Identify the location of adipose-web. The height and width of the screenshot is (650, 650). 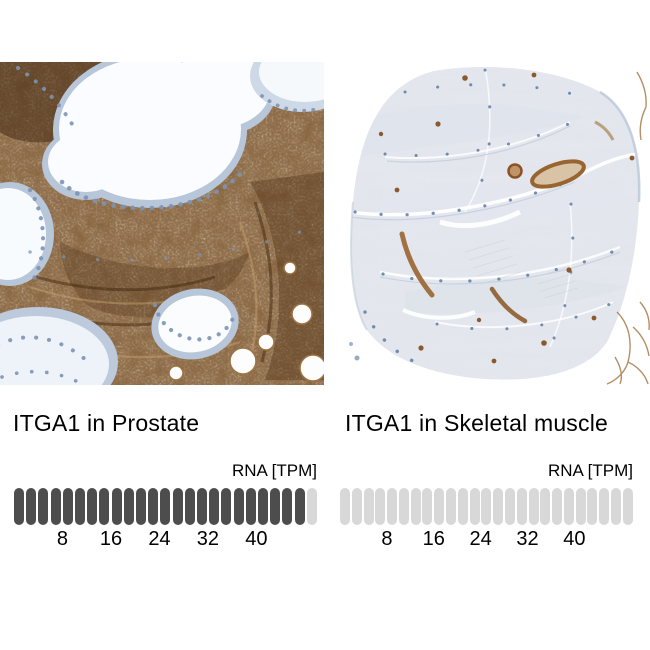
(628, 228).